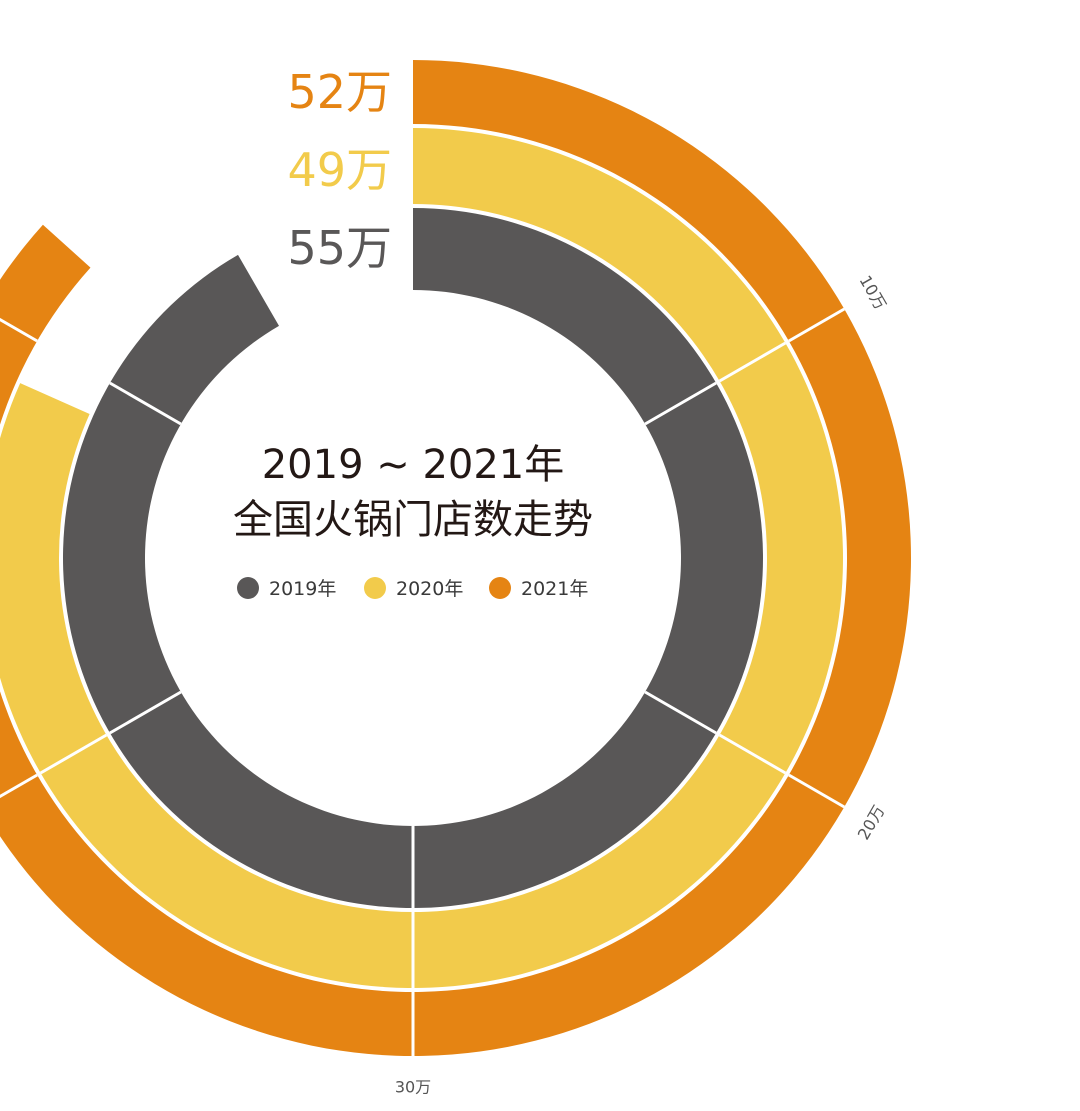 This screenshot has width=1080, height=1111. I want to click on legend-swatch-2021年, so click(500, 588).